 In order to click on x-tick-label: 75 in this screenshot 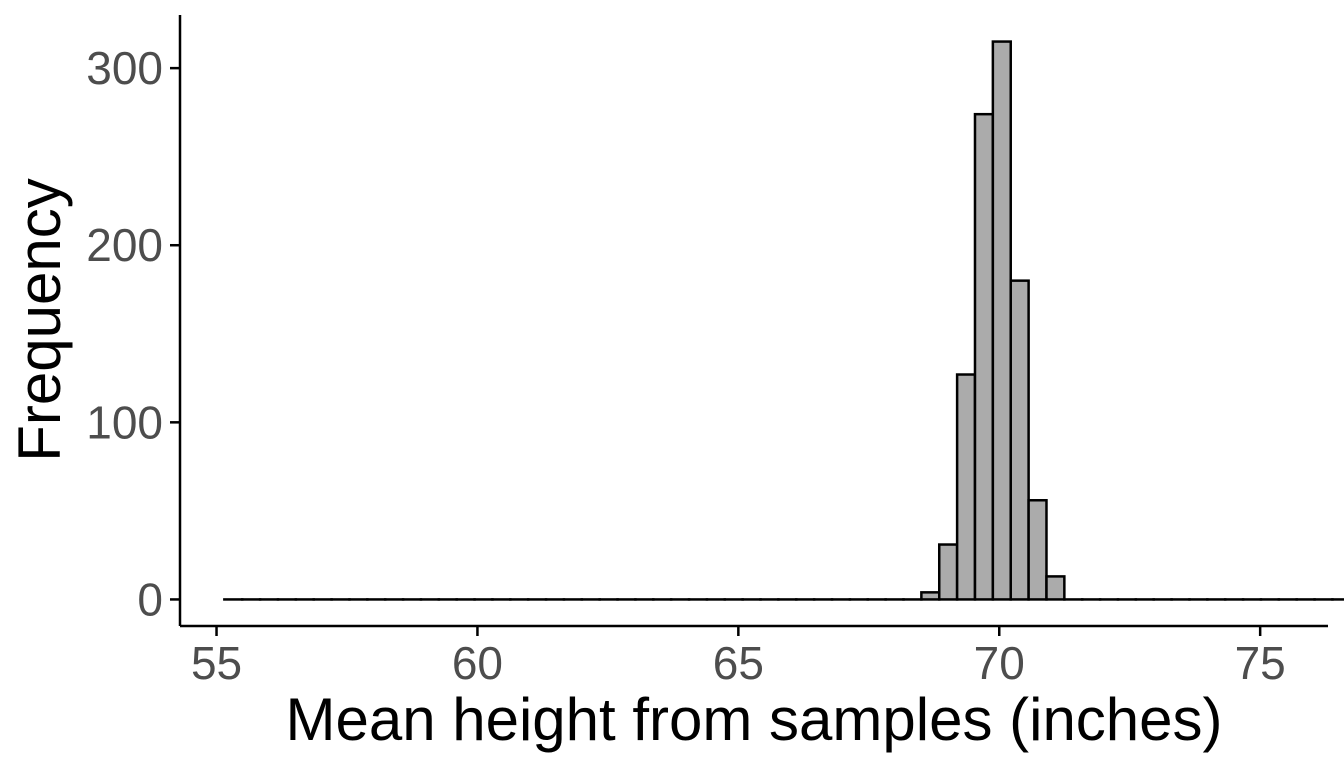, I will do `click(1260, 663)`.